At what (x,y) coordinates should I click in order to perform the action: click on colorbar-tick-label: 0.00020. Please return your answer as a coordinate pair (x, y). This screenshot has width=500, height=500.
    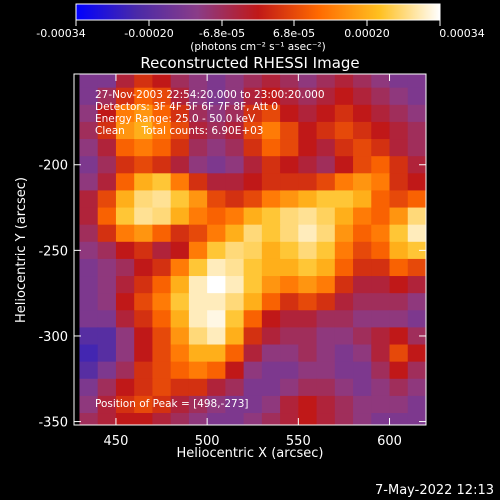
    Looking at the image, I should click on (367, 33).